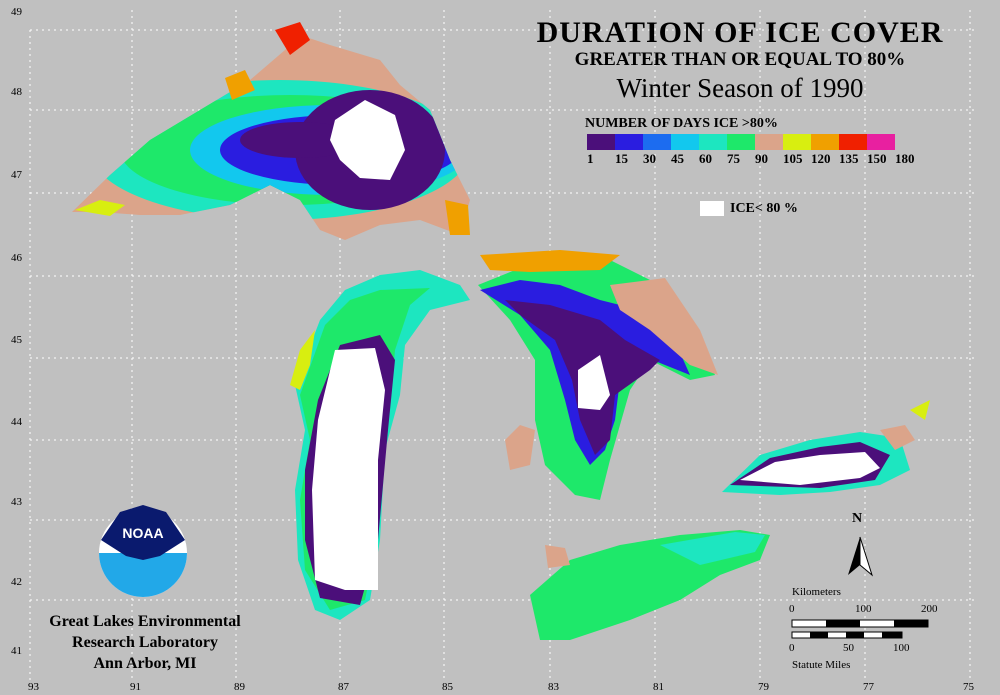 The width and height of the screenshot is (1000, 695). I want to click on km-tick-200: 200, so click(929, 609).